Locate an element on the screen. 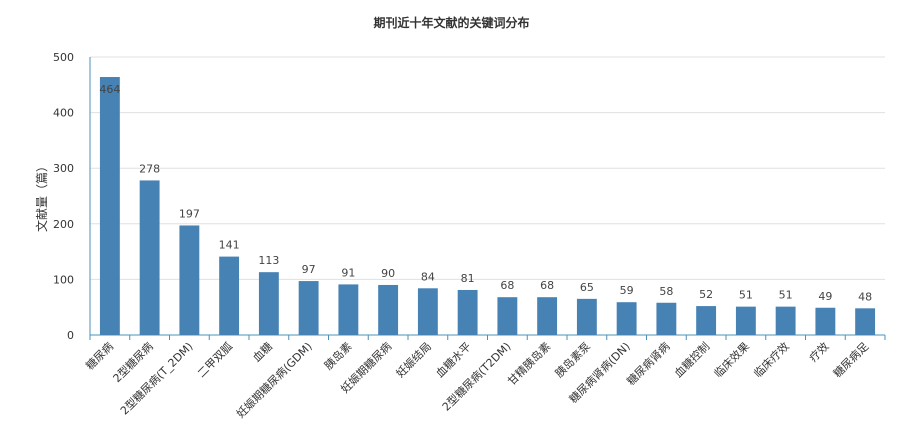 This screenshot has width=903, height=439. x-tick-label: 胰岛素 is located at coordinates (337, 355).